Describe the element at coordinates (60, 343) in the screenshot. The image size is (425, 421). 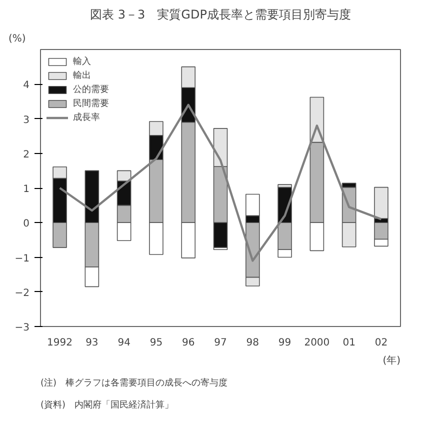
I see `x-tick-label: 1992` at that location.